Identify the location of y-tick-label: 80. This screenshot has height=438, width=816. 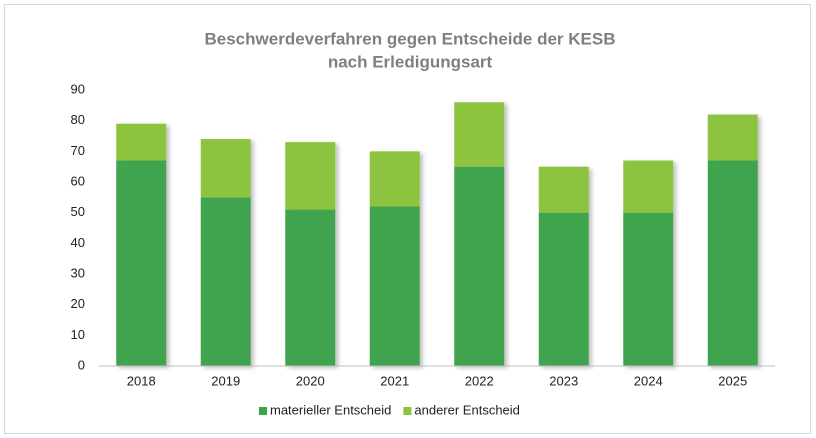
(78, 119).